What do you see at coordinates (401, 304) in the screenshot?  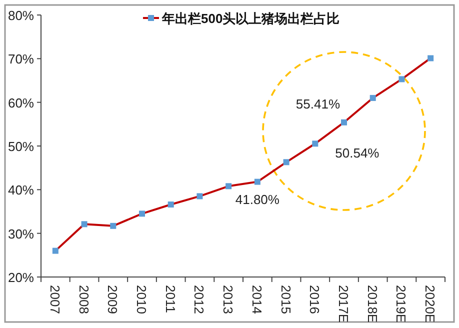 I see `x-tick-label: 2019E` at bounding box center [401, 304].